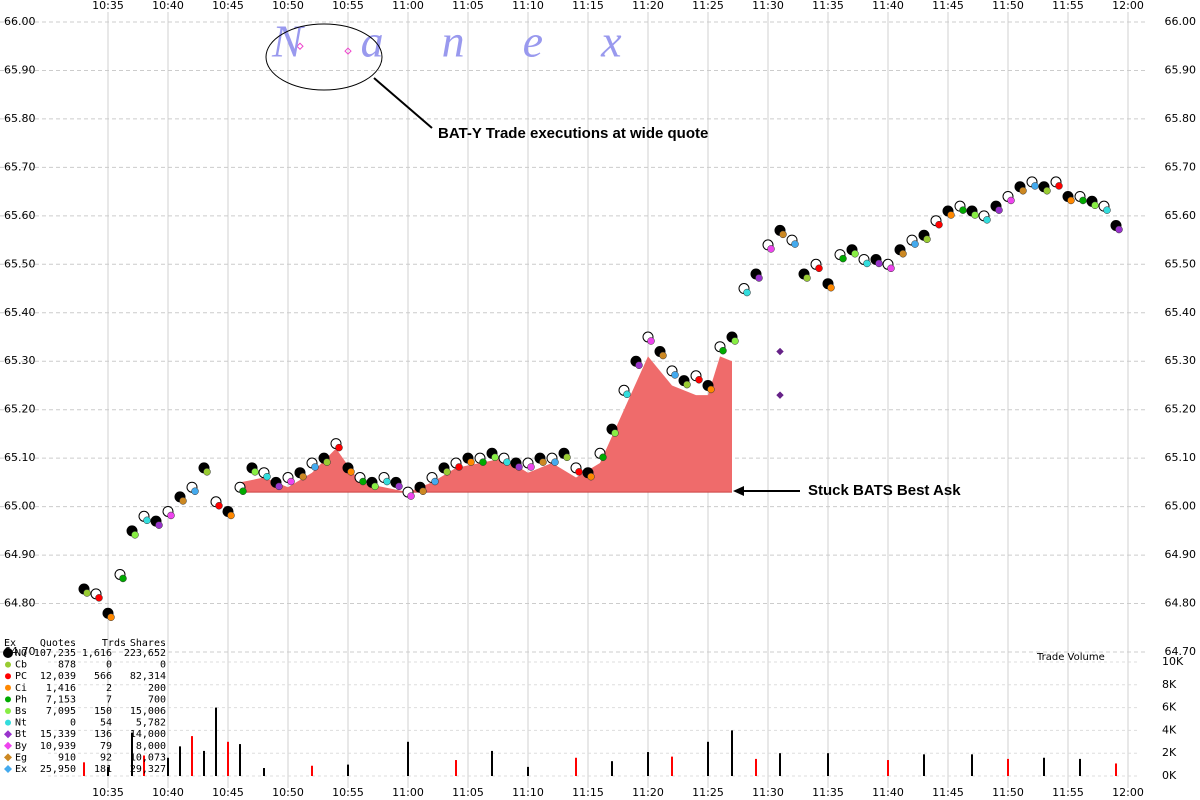 The width and height of the screenshot is (1200, 800). What do you see at coordinates (21, 688) in the screenshot?
I see `table-cell: Ci` at bounding box center [21, 688].